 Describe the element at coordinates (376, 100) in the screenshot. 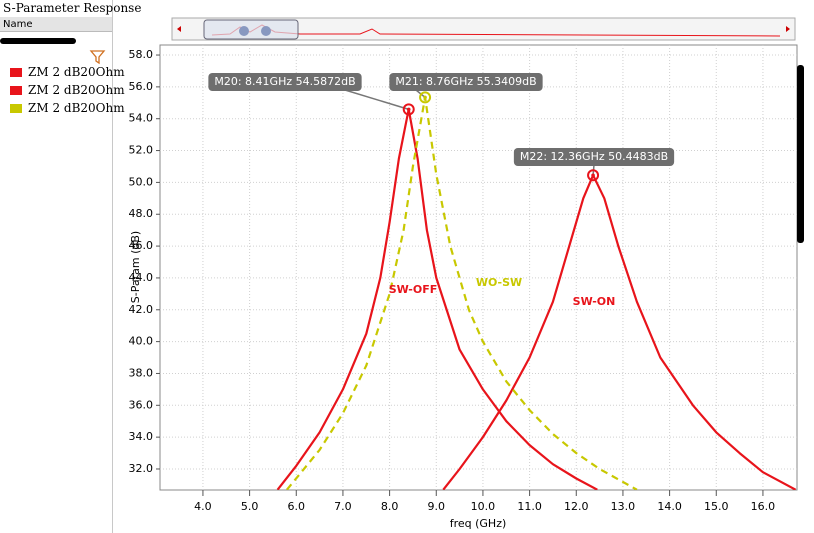

I see `marker-leader` at that location.